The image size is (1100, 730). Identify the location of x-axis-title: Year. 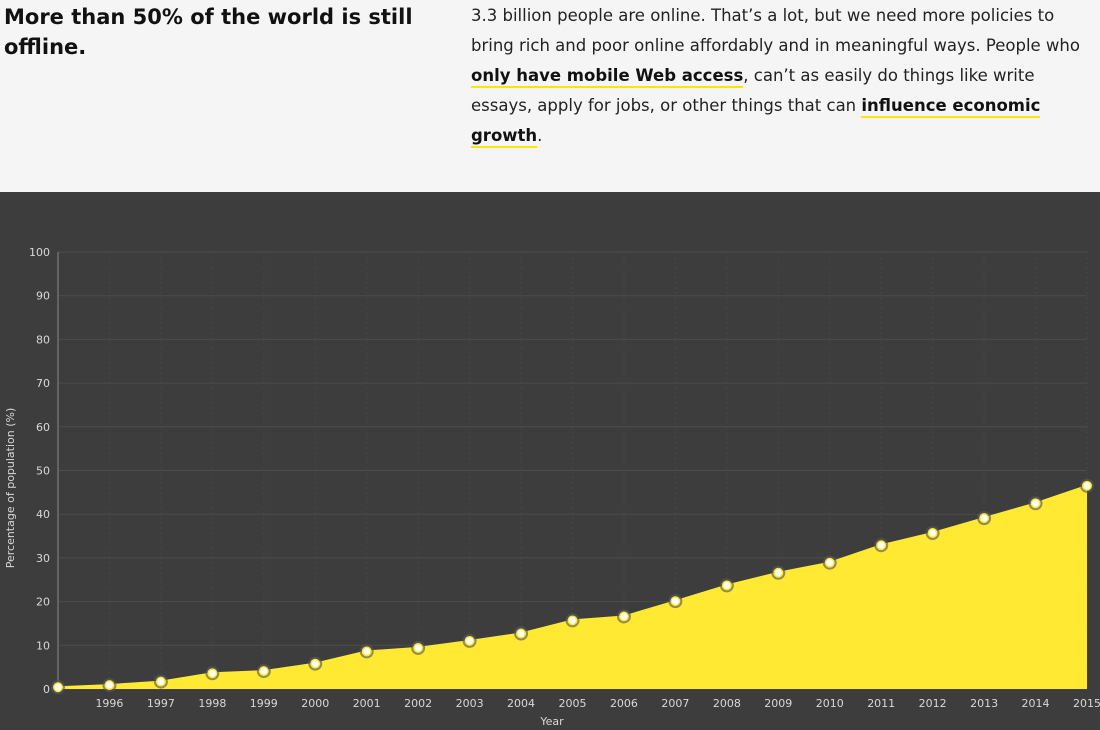
(551, 721).